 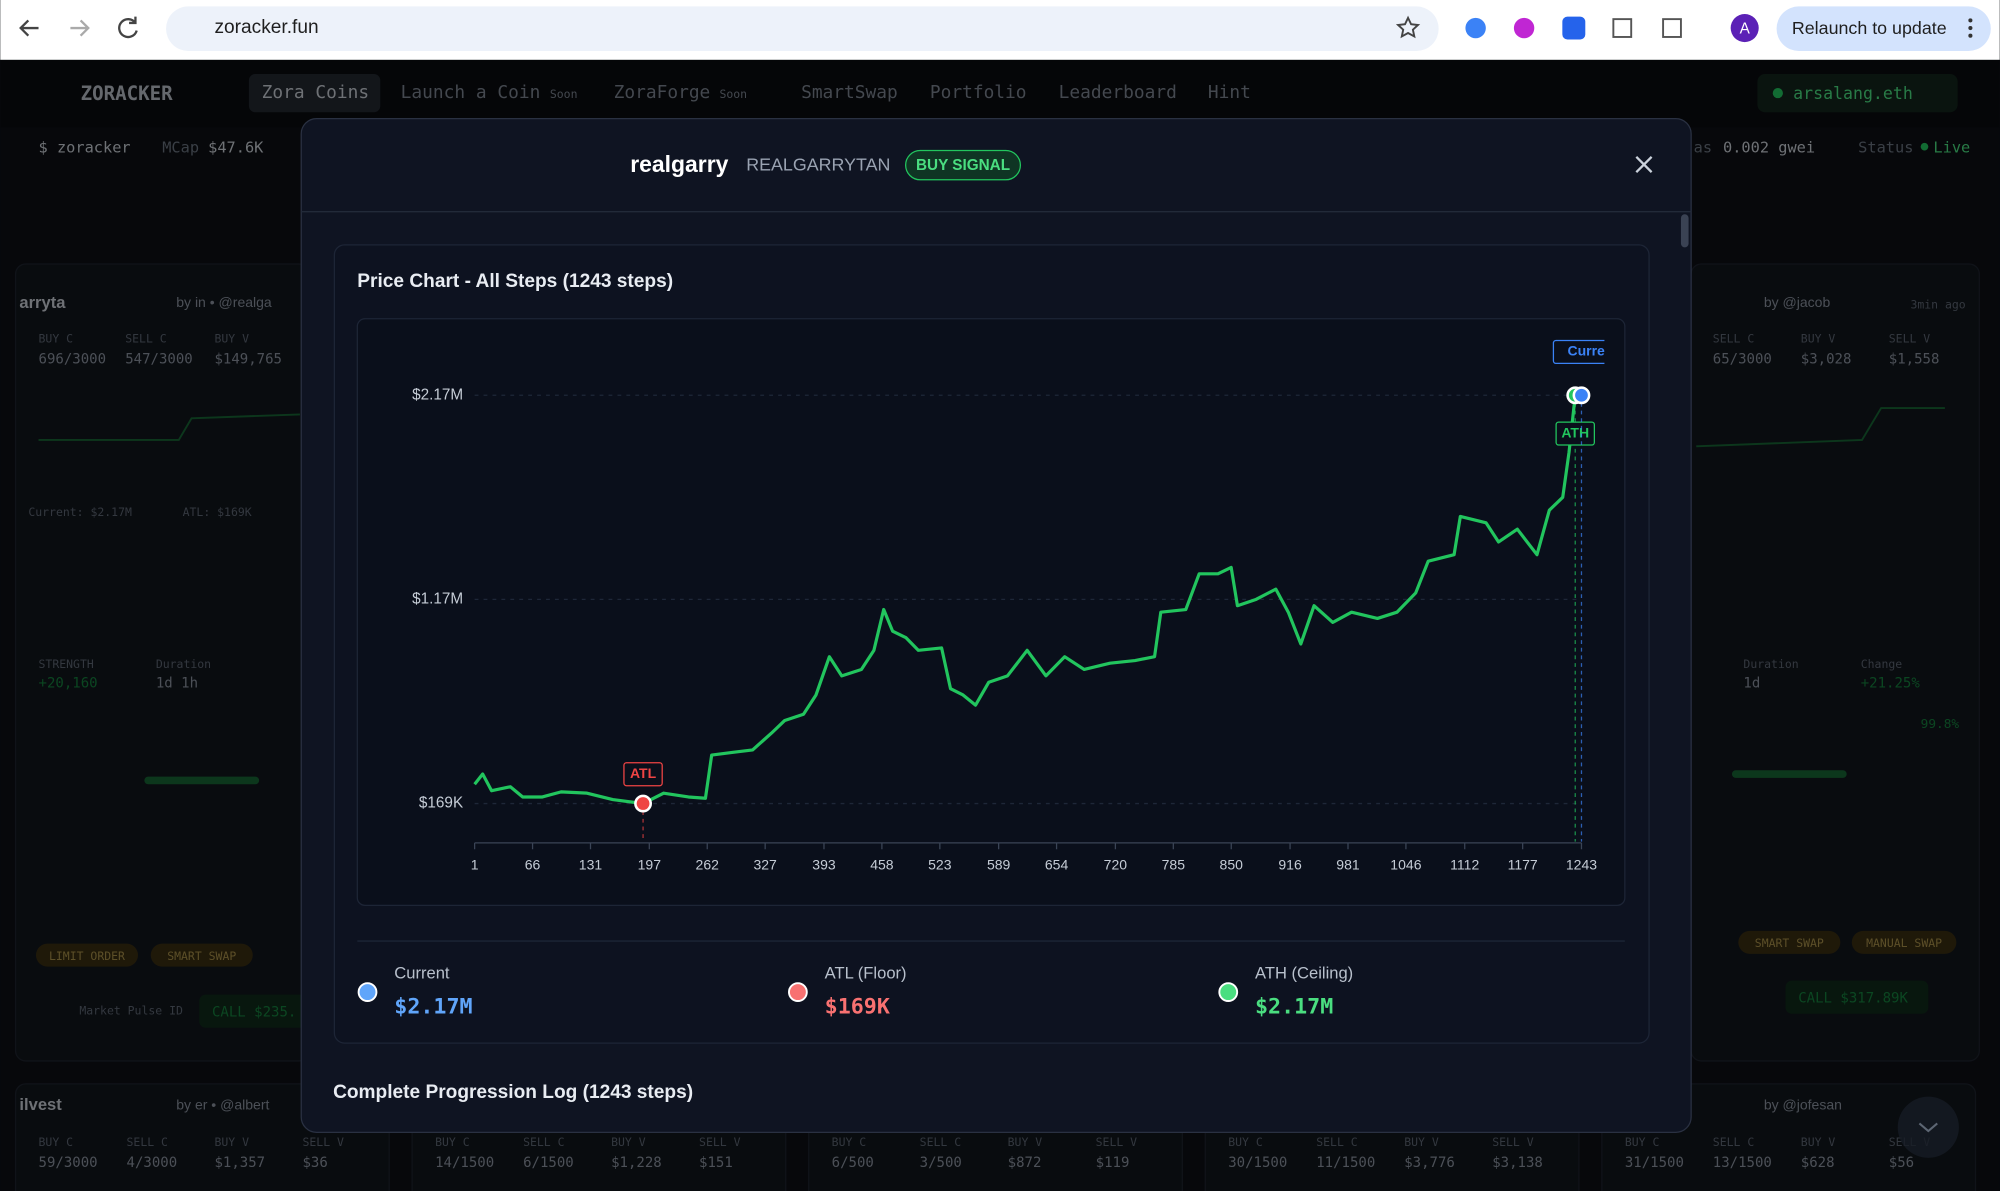 What do you see at coordinates (1869, 28) in the screenshot?
I see `relaunch-label: Relaunch to update` at bounding box center [1869, 28].